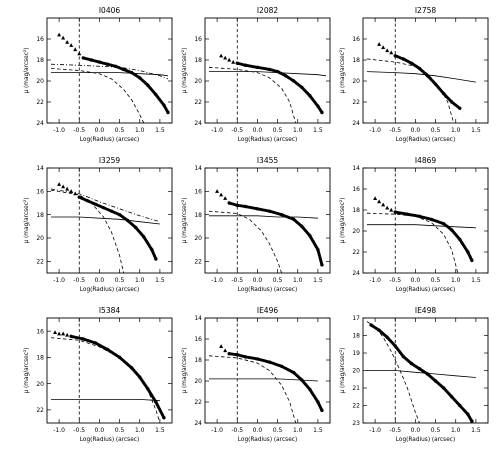  Describe the element at coordinates (356, 423) in the screenshot. I see `y-tick-label: 23` at that location.